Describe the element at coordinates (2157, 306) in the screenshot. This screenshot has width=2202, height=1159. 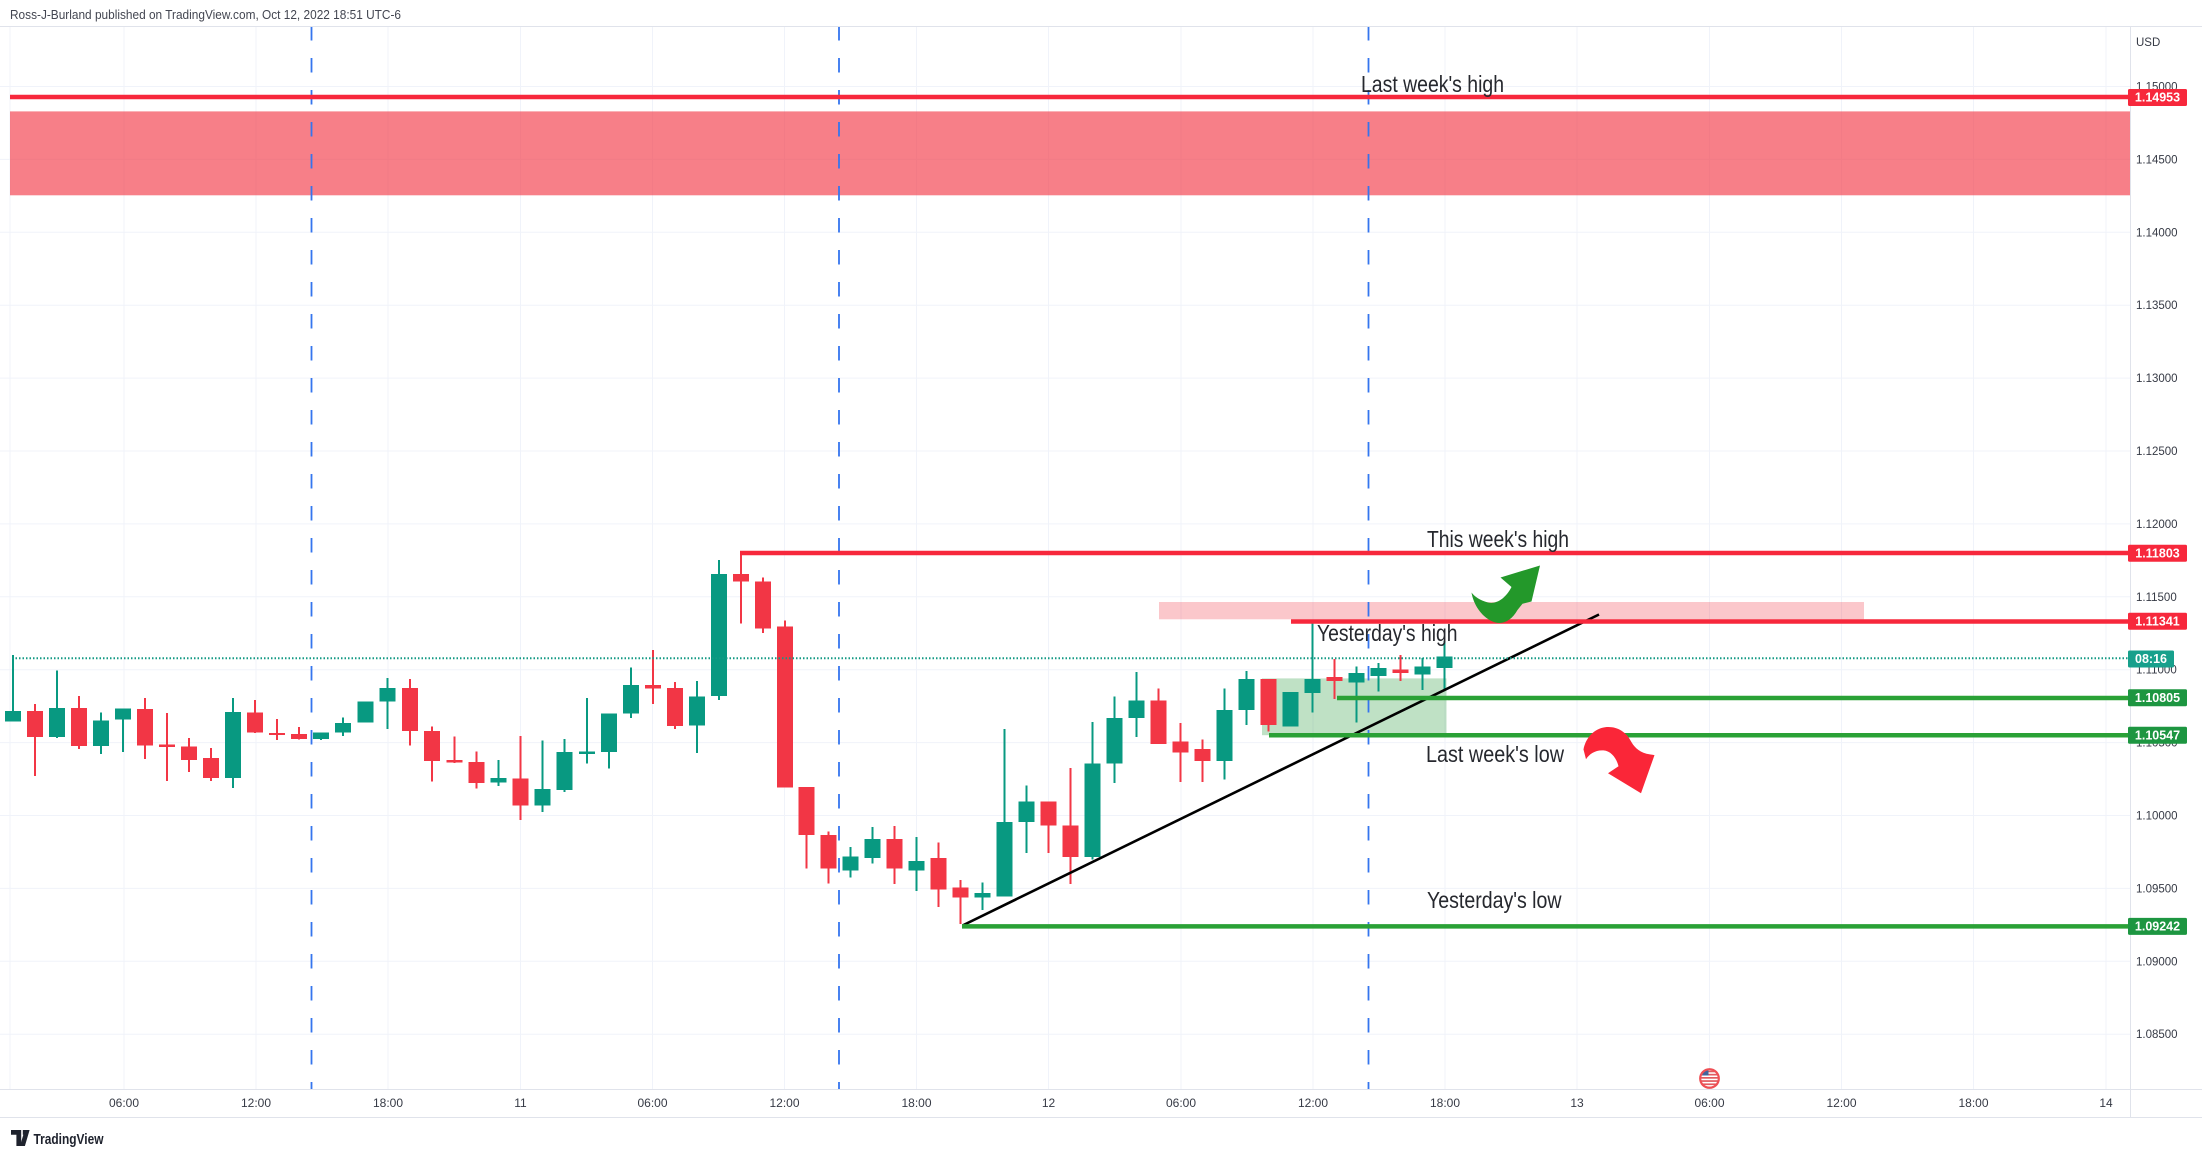
I see `svg-text: 1.13500` at that location.